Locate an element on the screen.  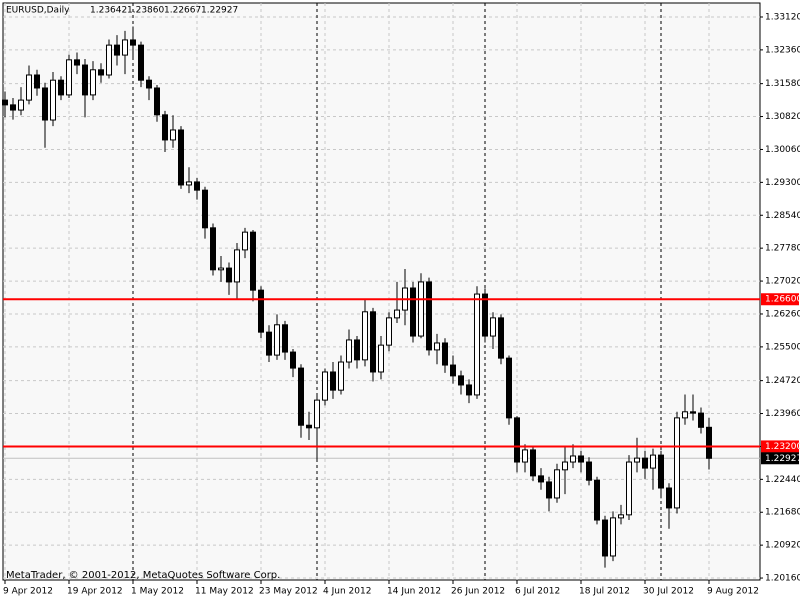
x-tick-label: 9 Aug 2012 is located at coordinates (733, 592).